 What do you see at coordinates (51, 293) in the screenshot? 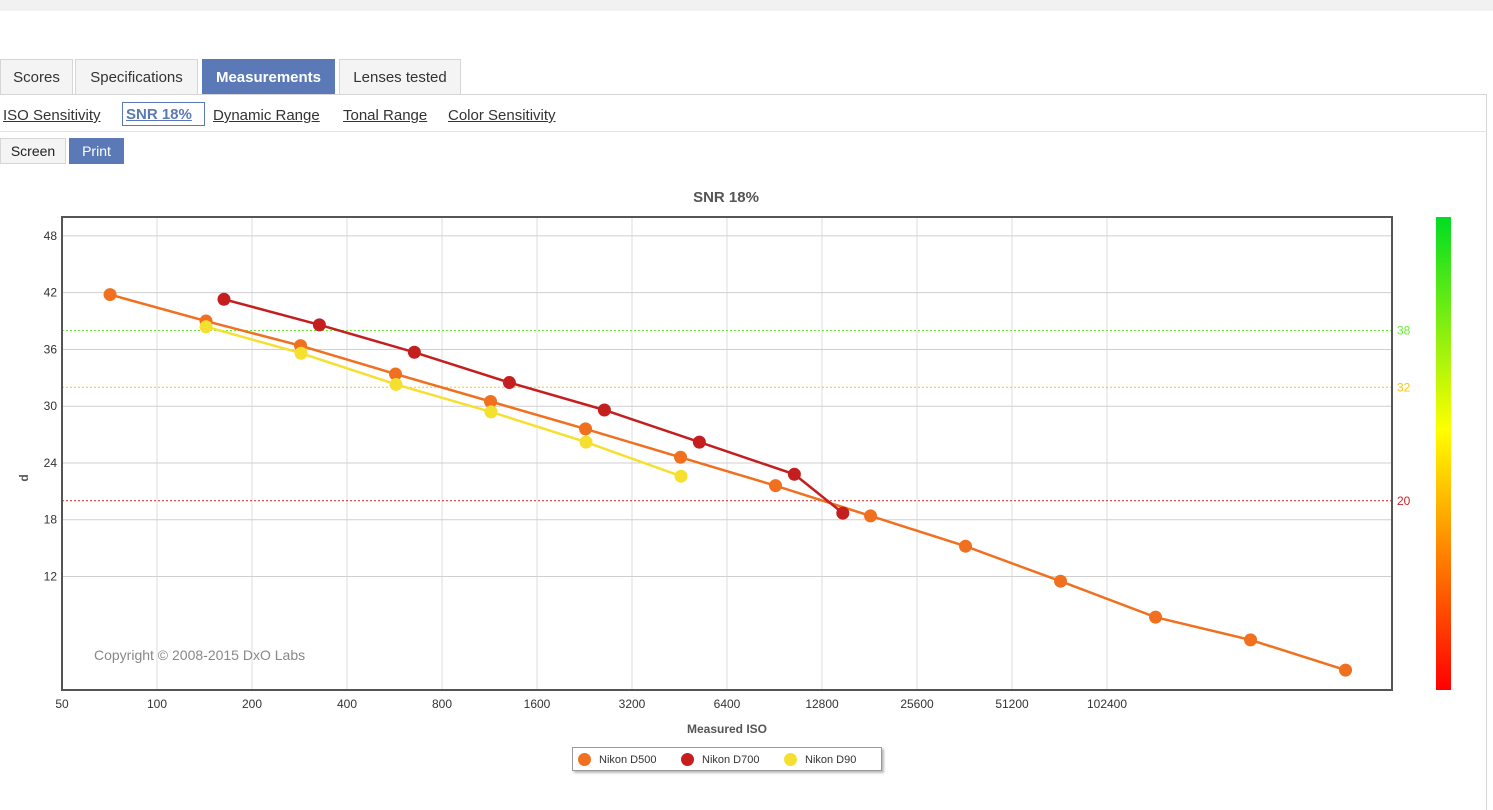
I see `y-tick-label: 42` at bounding box center [51, 293].